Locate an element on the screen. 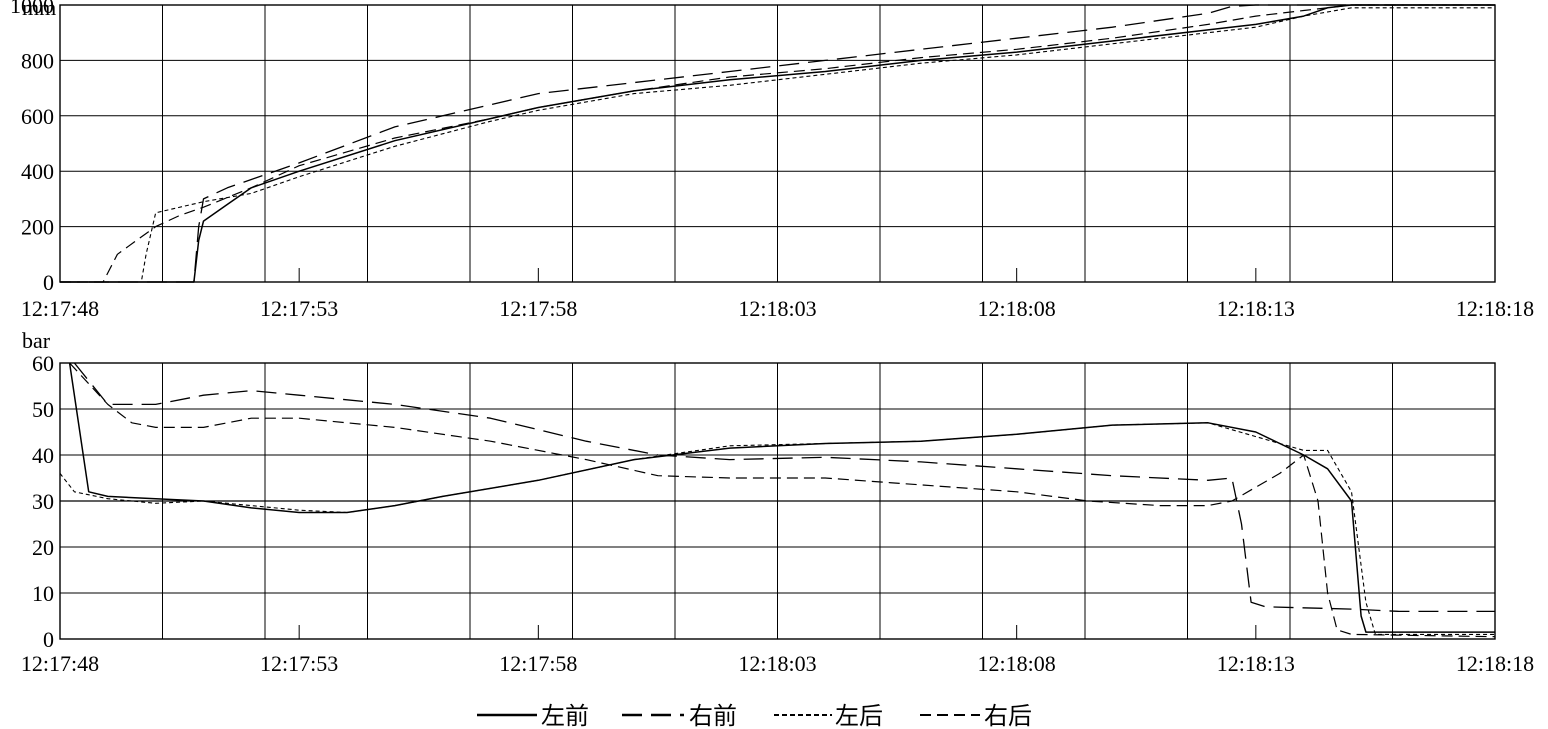 The width and height of the screenshot is (1548, 729). legend-item: 左后 is located at coordinates (828, 716).